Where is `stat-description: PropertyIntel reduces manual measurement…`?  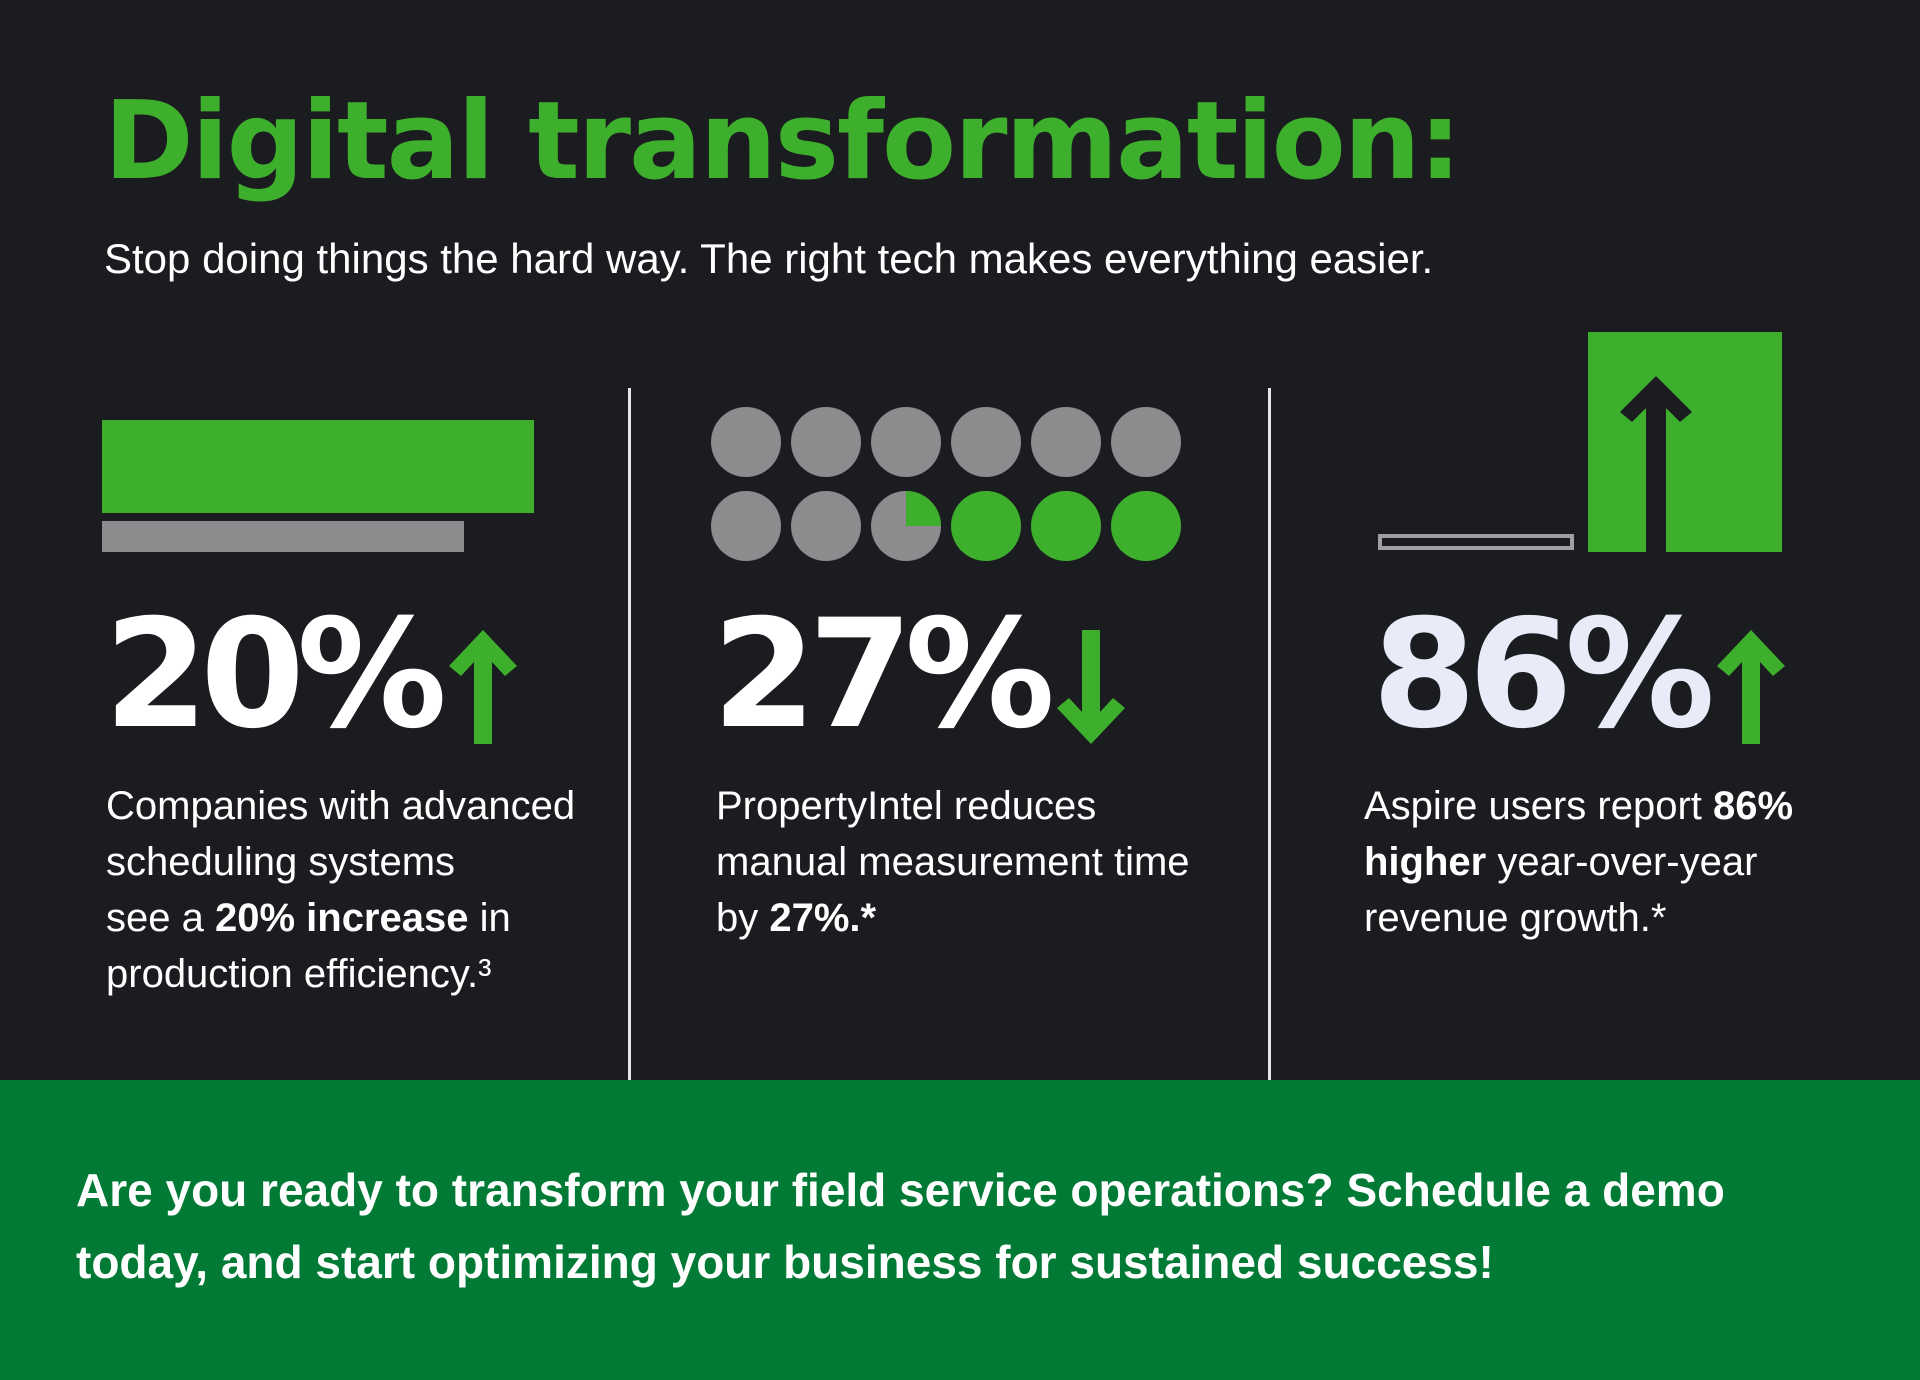 stat-description: PropertyIntel reduces manual measurement… is located at coordinates (953, 862).